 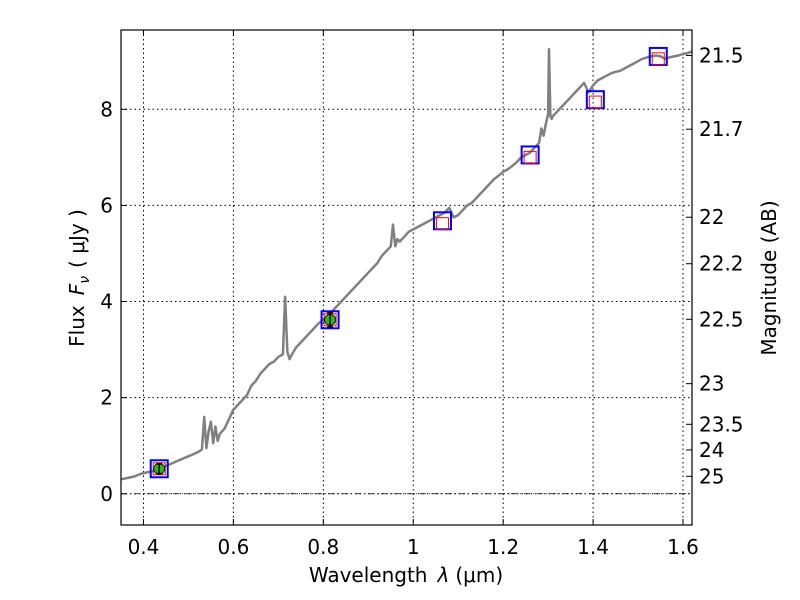 What do you see at coordinates (106, 109) in the screenshot?
I see `y-tick-label: 8` at bounding box center [106, 109].